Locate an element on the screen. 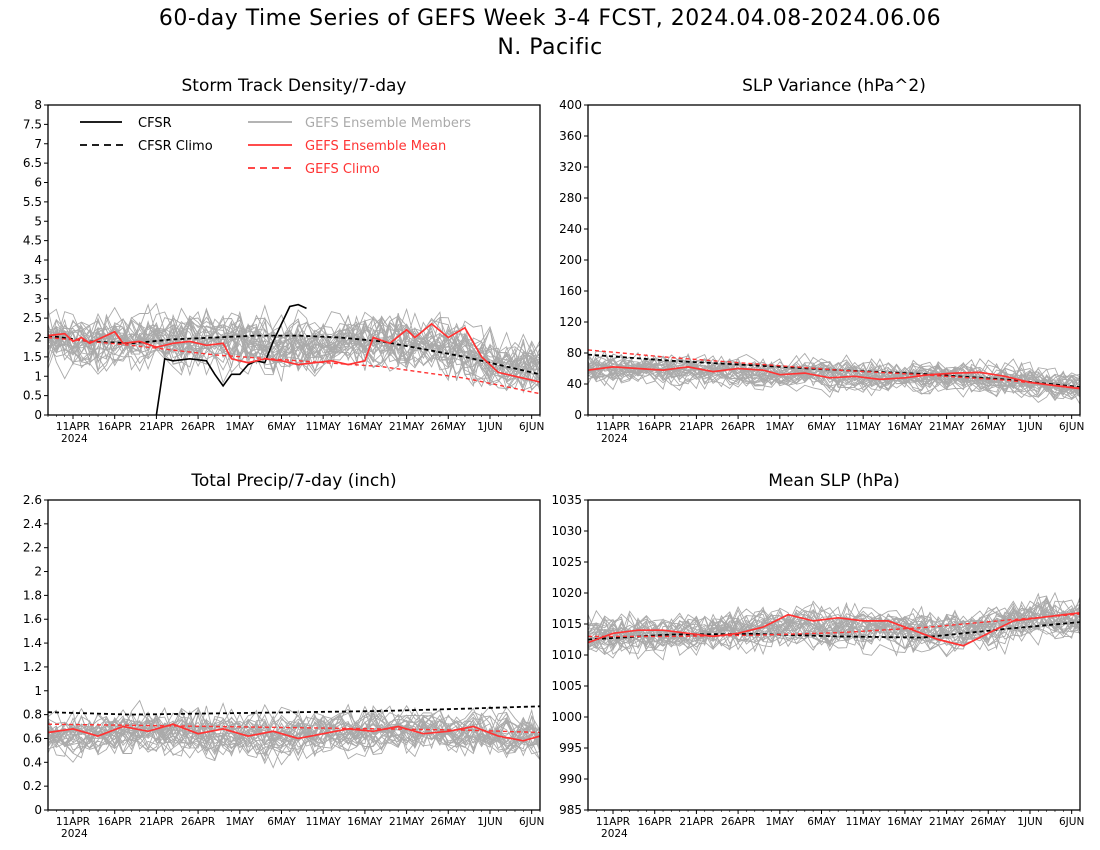 This screenshot has width=1100, height=850. y-tick-label: 985 is located at coordinates (570, 810).